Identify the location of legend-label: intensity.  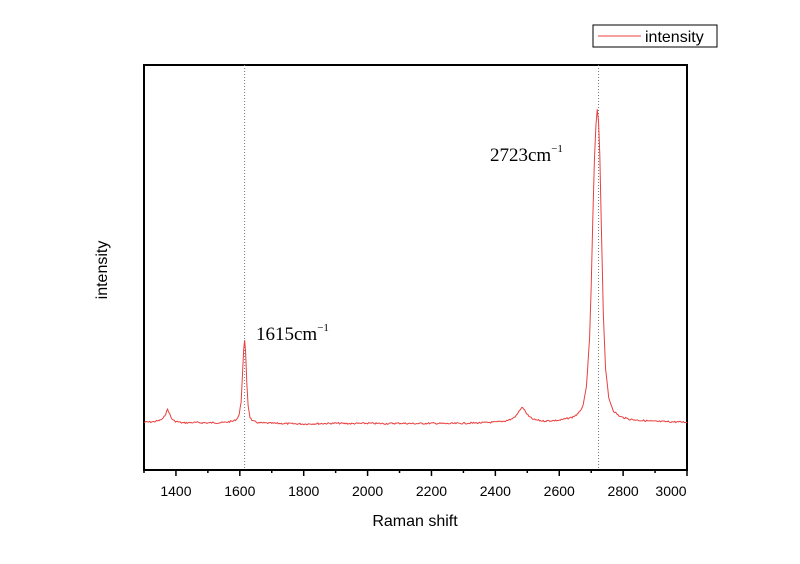
(674, 37).